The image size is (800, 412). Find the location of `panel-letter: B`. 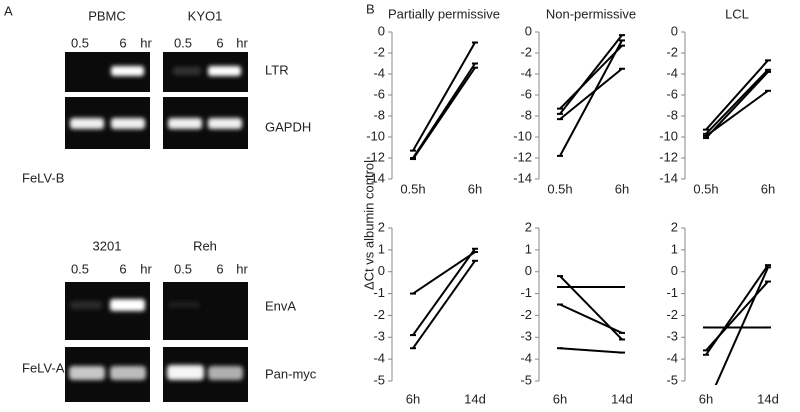

panel-letter: B is located at coordinates (370, 8).